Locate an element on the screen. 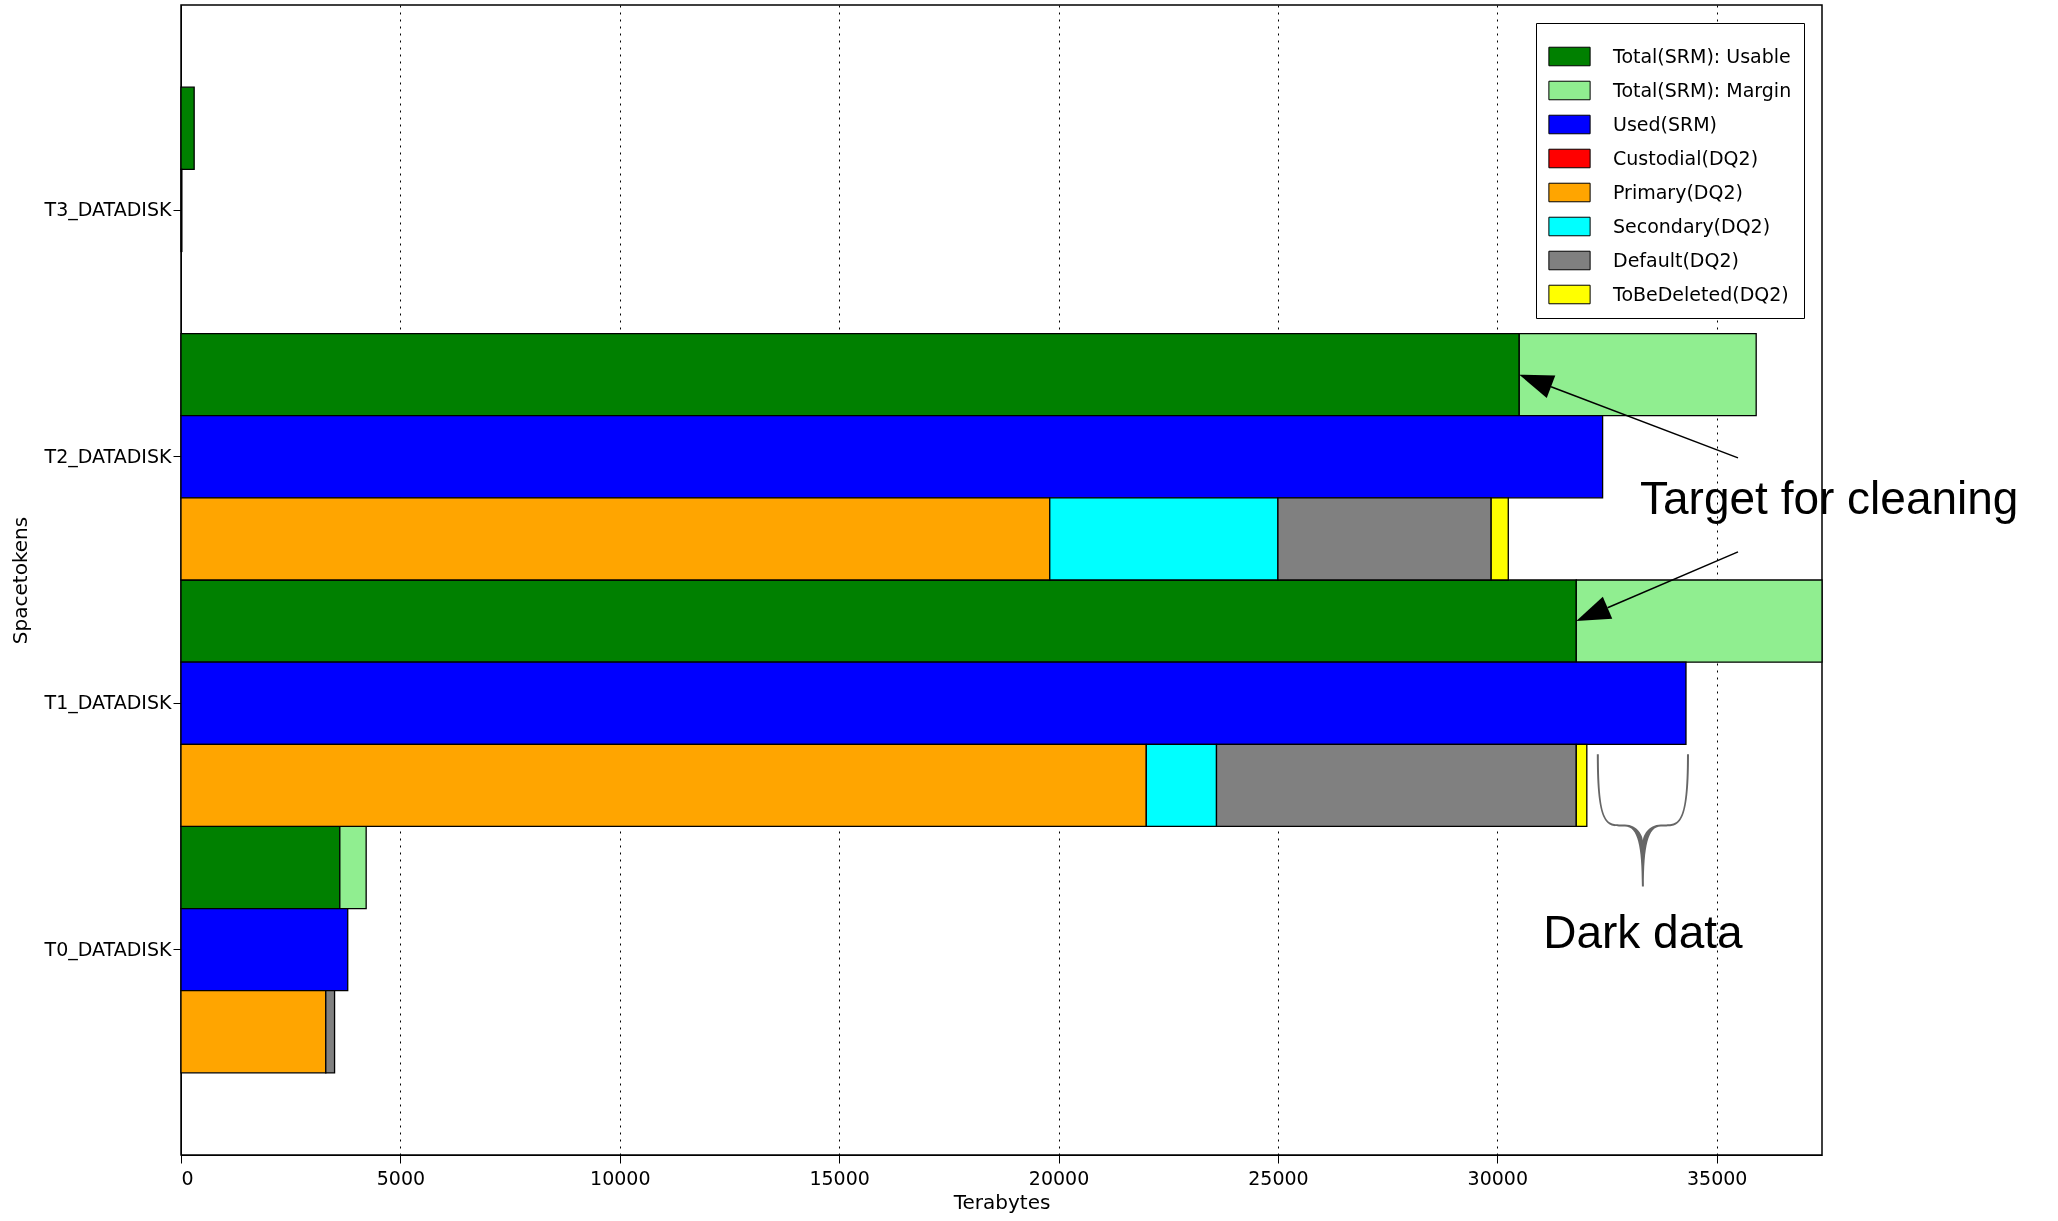 This screenshot has height=1221, width=2058. legend-label: Total(SRM): Usable is located at coordinates (1701, 55).